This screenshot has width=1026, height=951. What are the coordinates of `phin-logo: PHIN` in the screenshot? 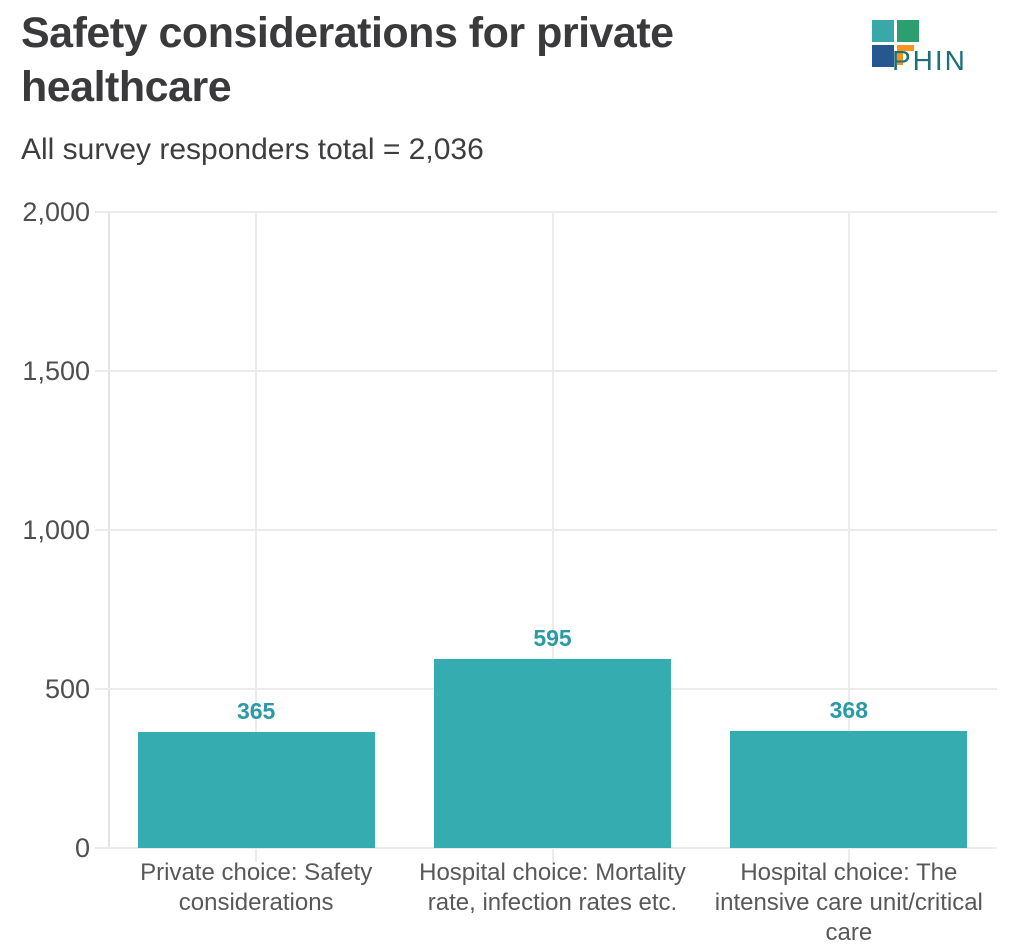 It's located at (935, 47).